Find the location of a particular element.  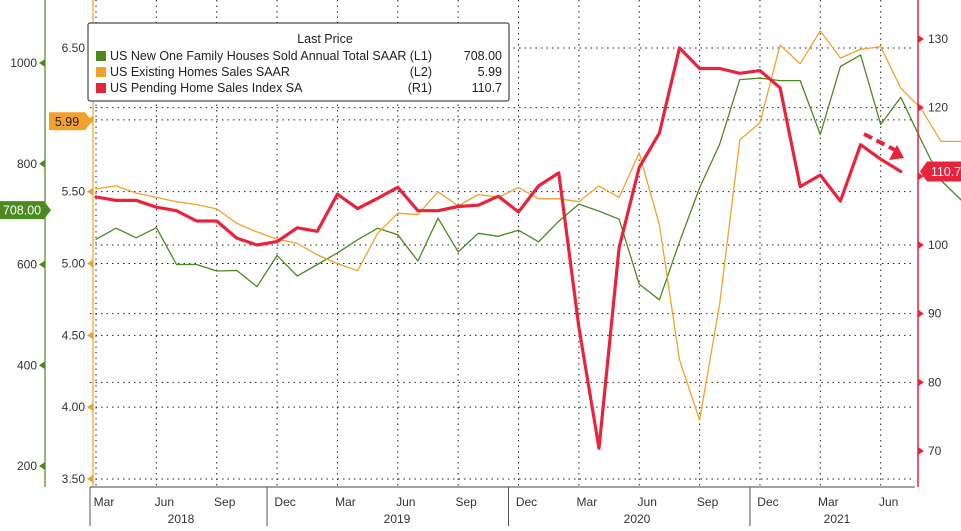

legend-label: US Pending Home Sales Index SA is located at coordinates (206, 88).